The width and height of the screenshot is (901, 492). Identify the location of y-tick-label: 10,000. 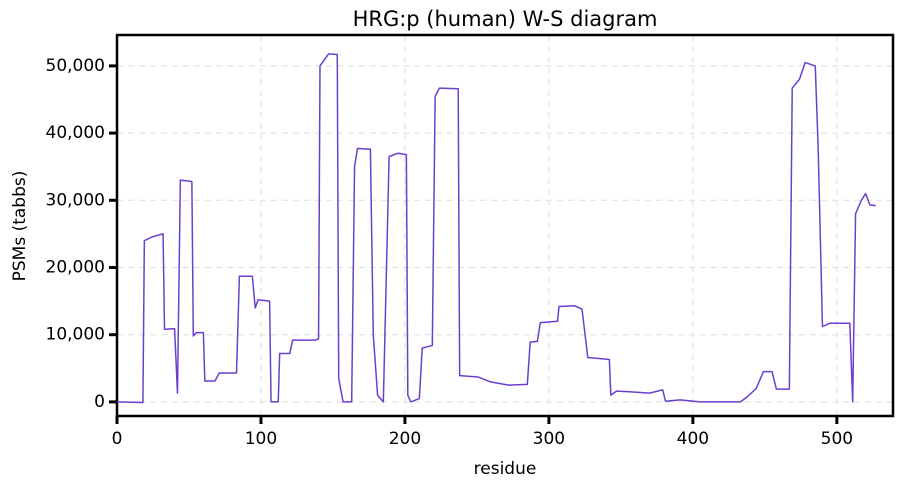
(75, 335).